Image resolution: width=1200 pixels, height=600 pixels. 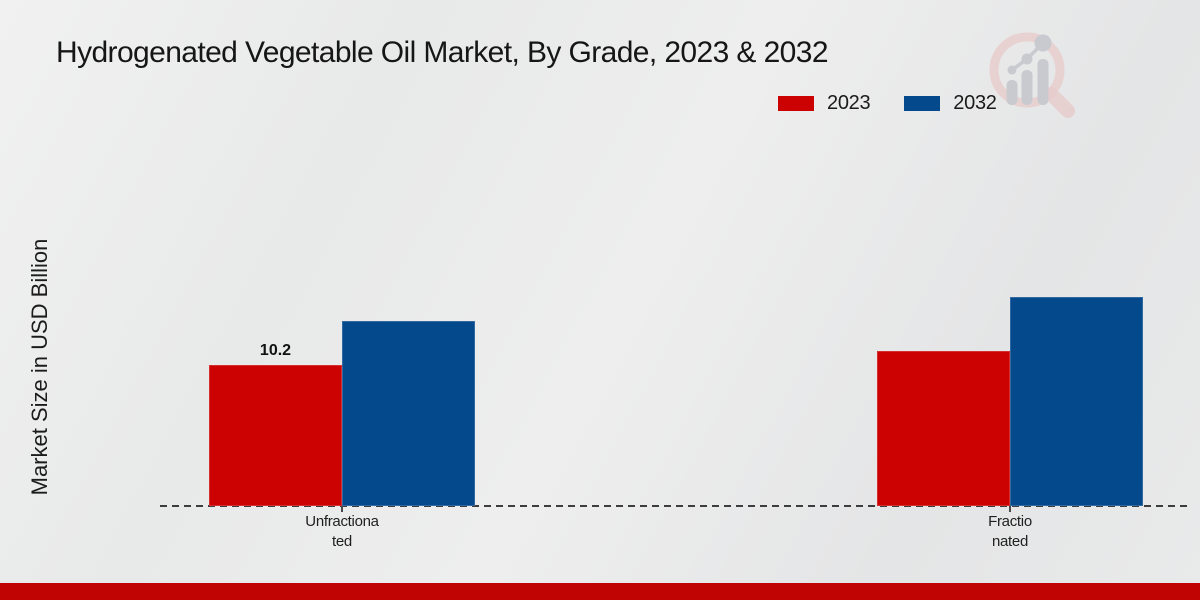 What do you see at coordinates (1032, 75) in the screenshot?
I see `magnifier-bar-chart-logo` at bounding box center [1032, 75].